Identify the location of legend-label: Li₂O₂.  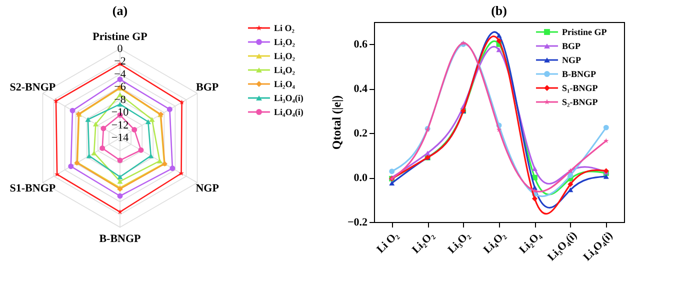
(285, 42).